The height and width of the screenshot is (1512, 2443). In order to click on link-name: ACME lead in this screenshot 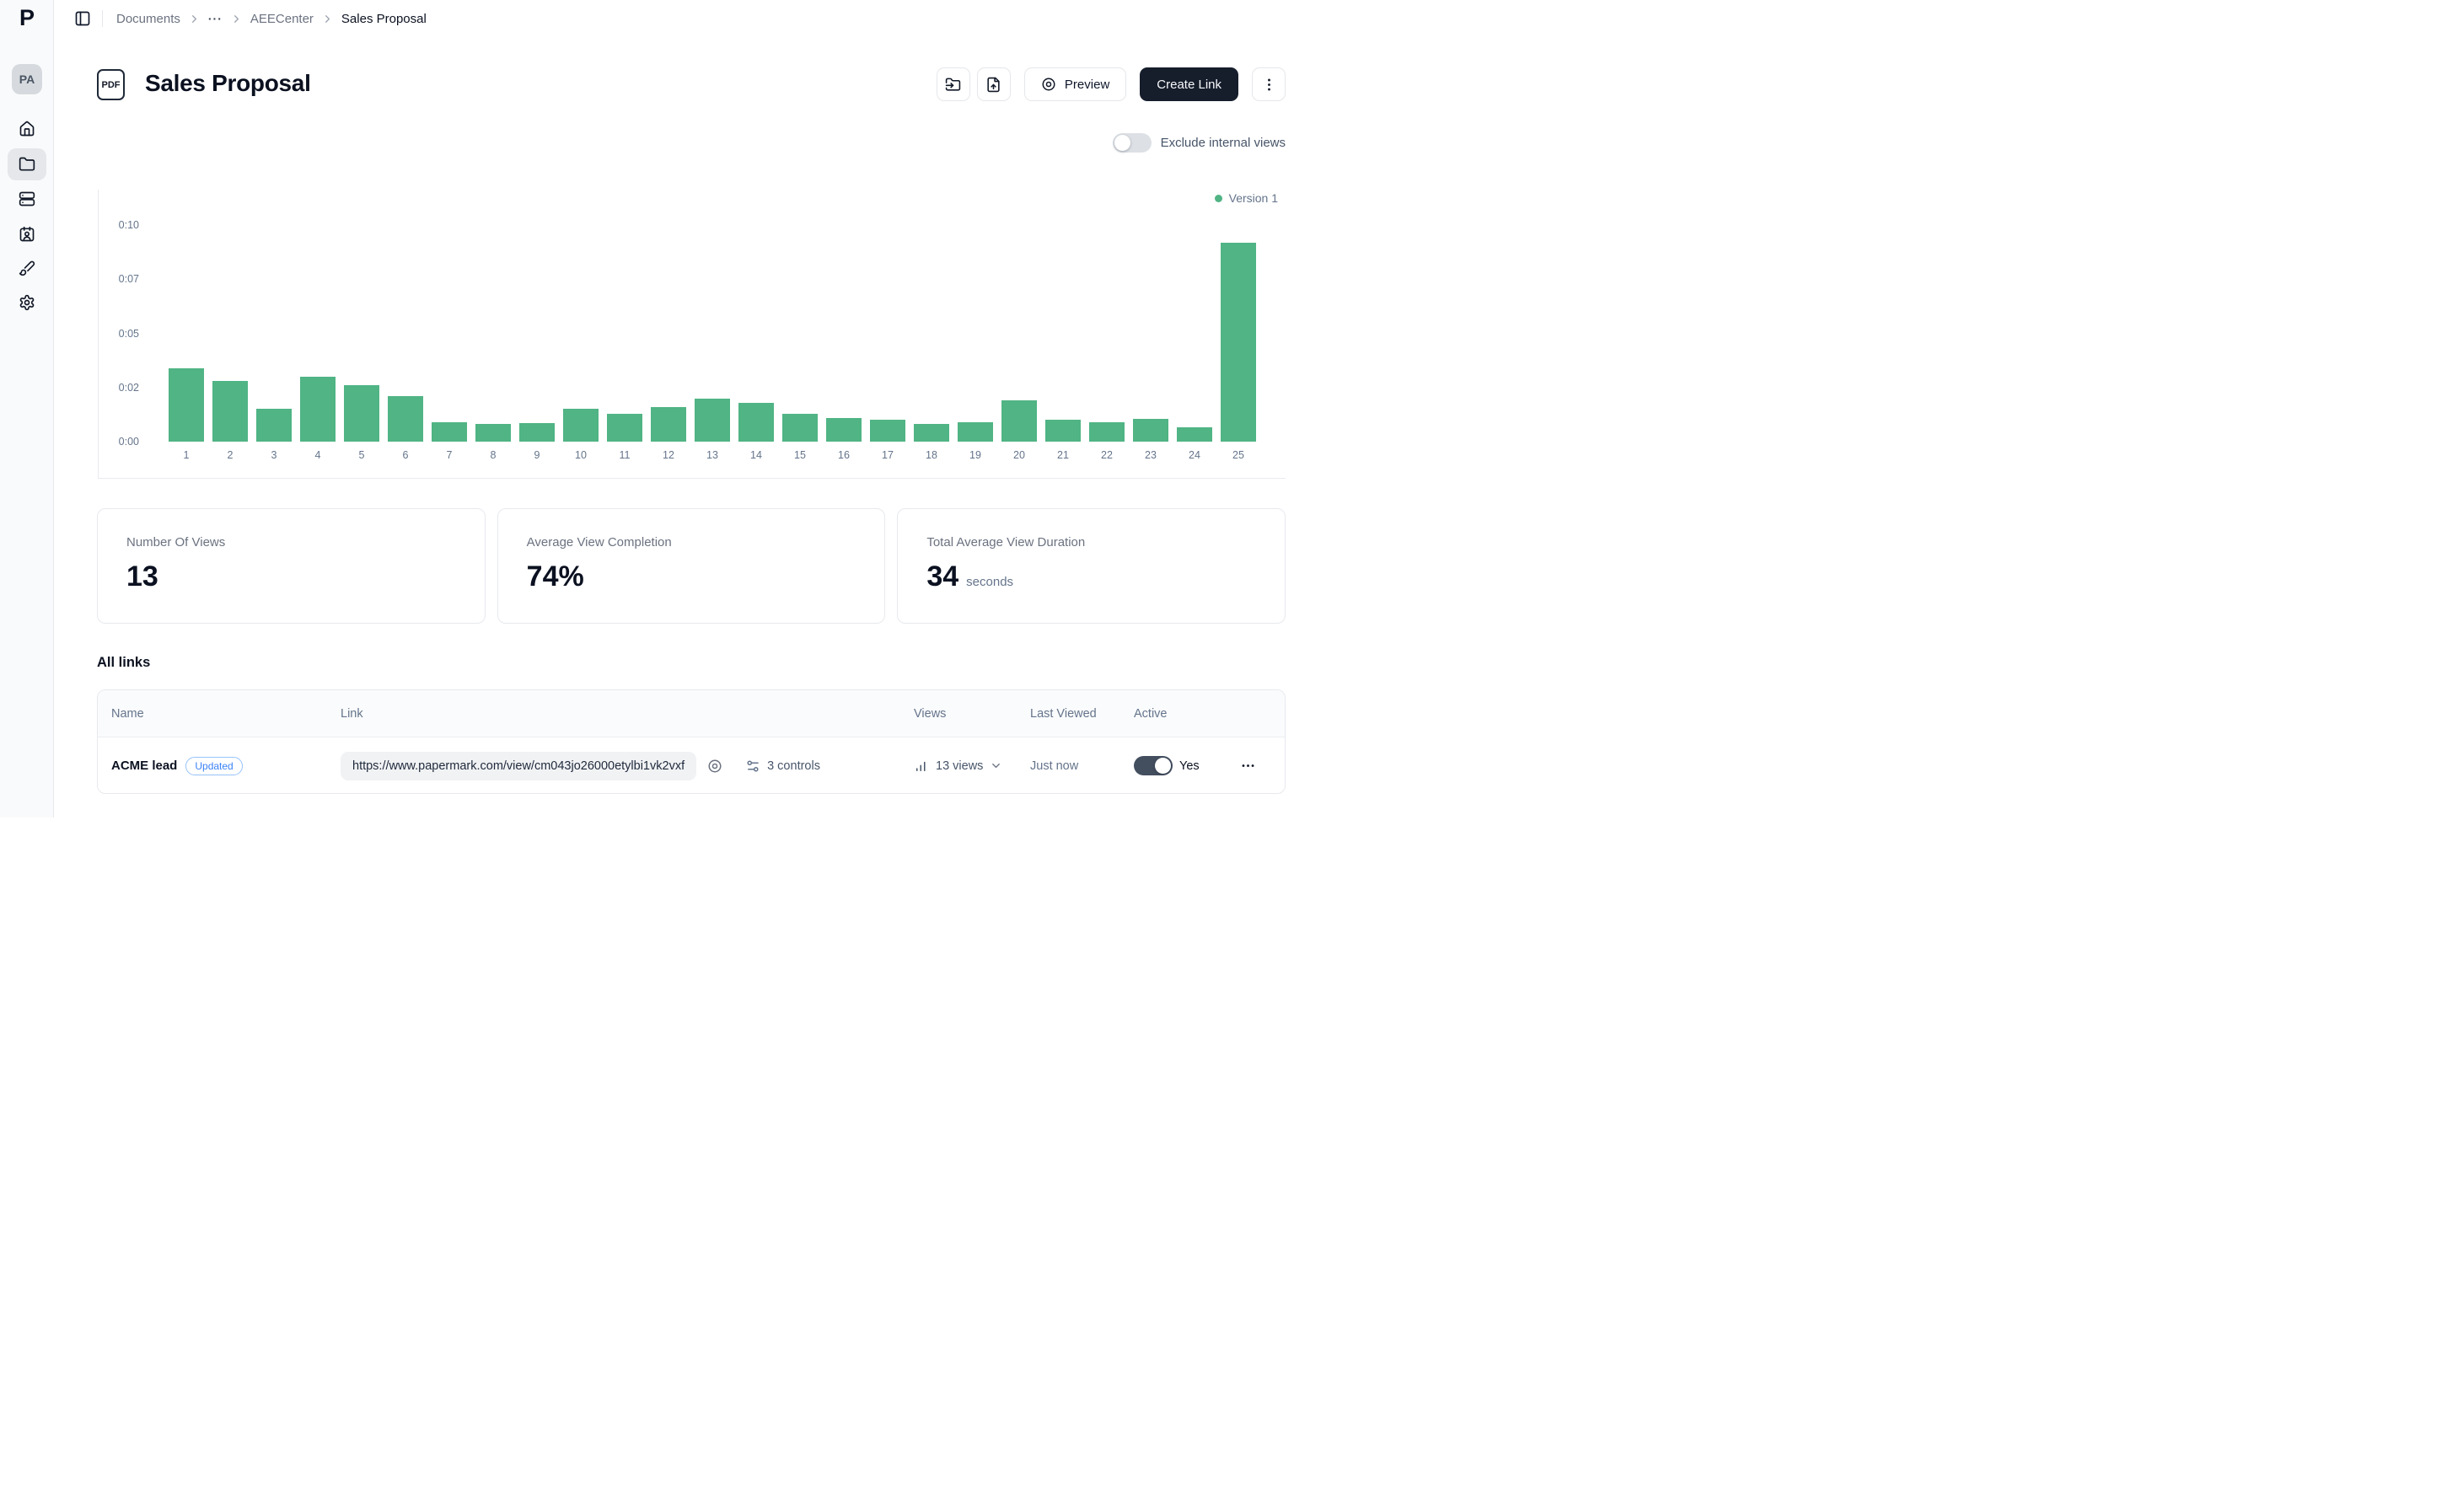, I will do `click(144, 766)`.